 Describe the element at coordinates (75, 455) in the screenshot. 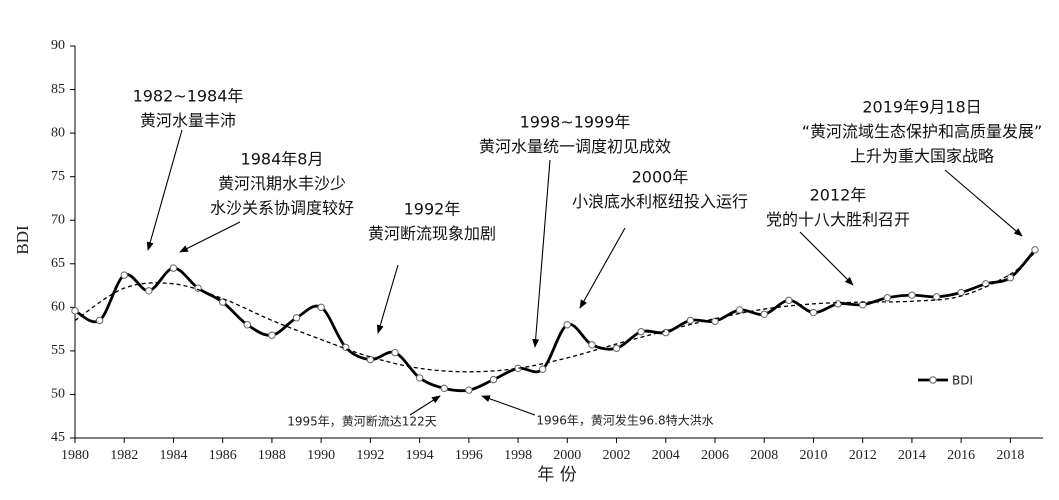

I see `x-tick-label: 1980` at that location.